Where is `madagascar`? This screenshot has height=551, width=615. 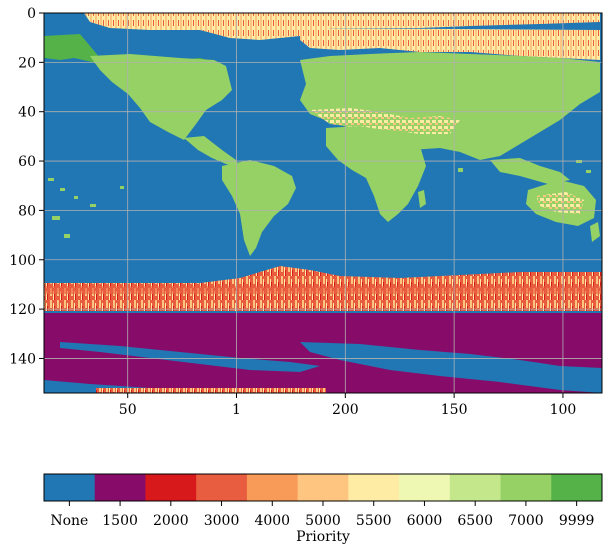 madagascar is located at coordinates (422, 199).